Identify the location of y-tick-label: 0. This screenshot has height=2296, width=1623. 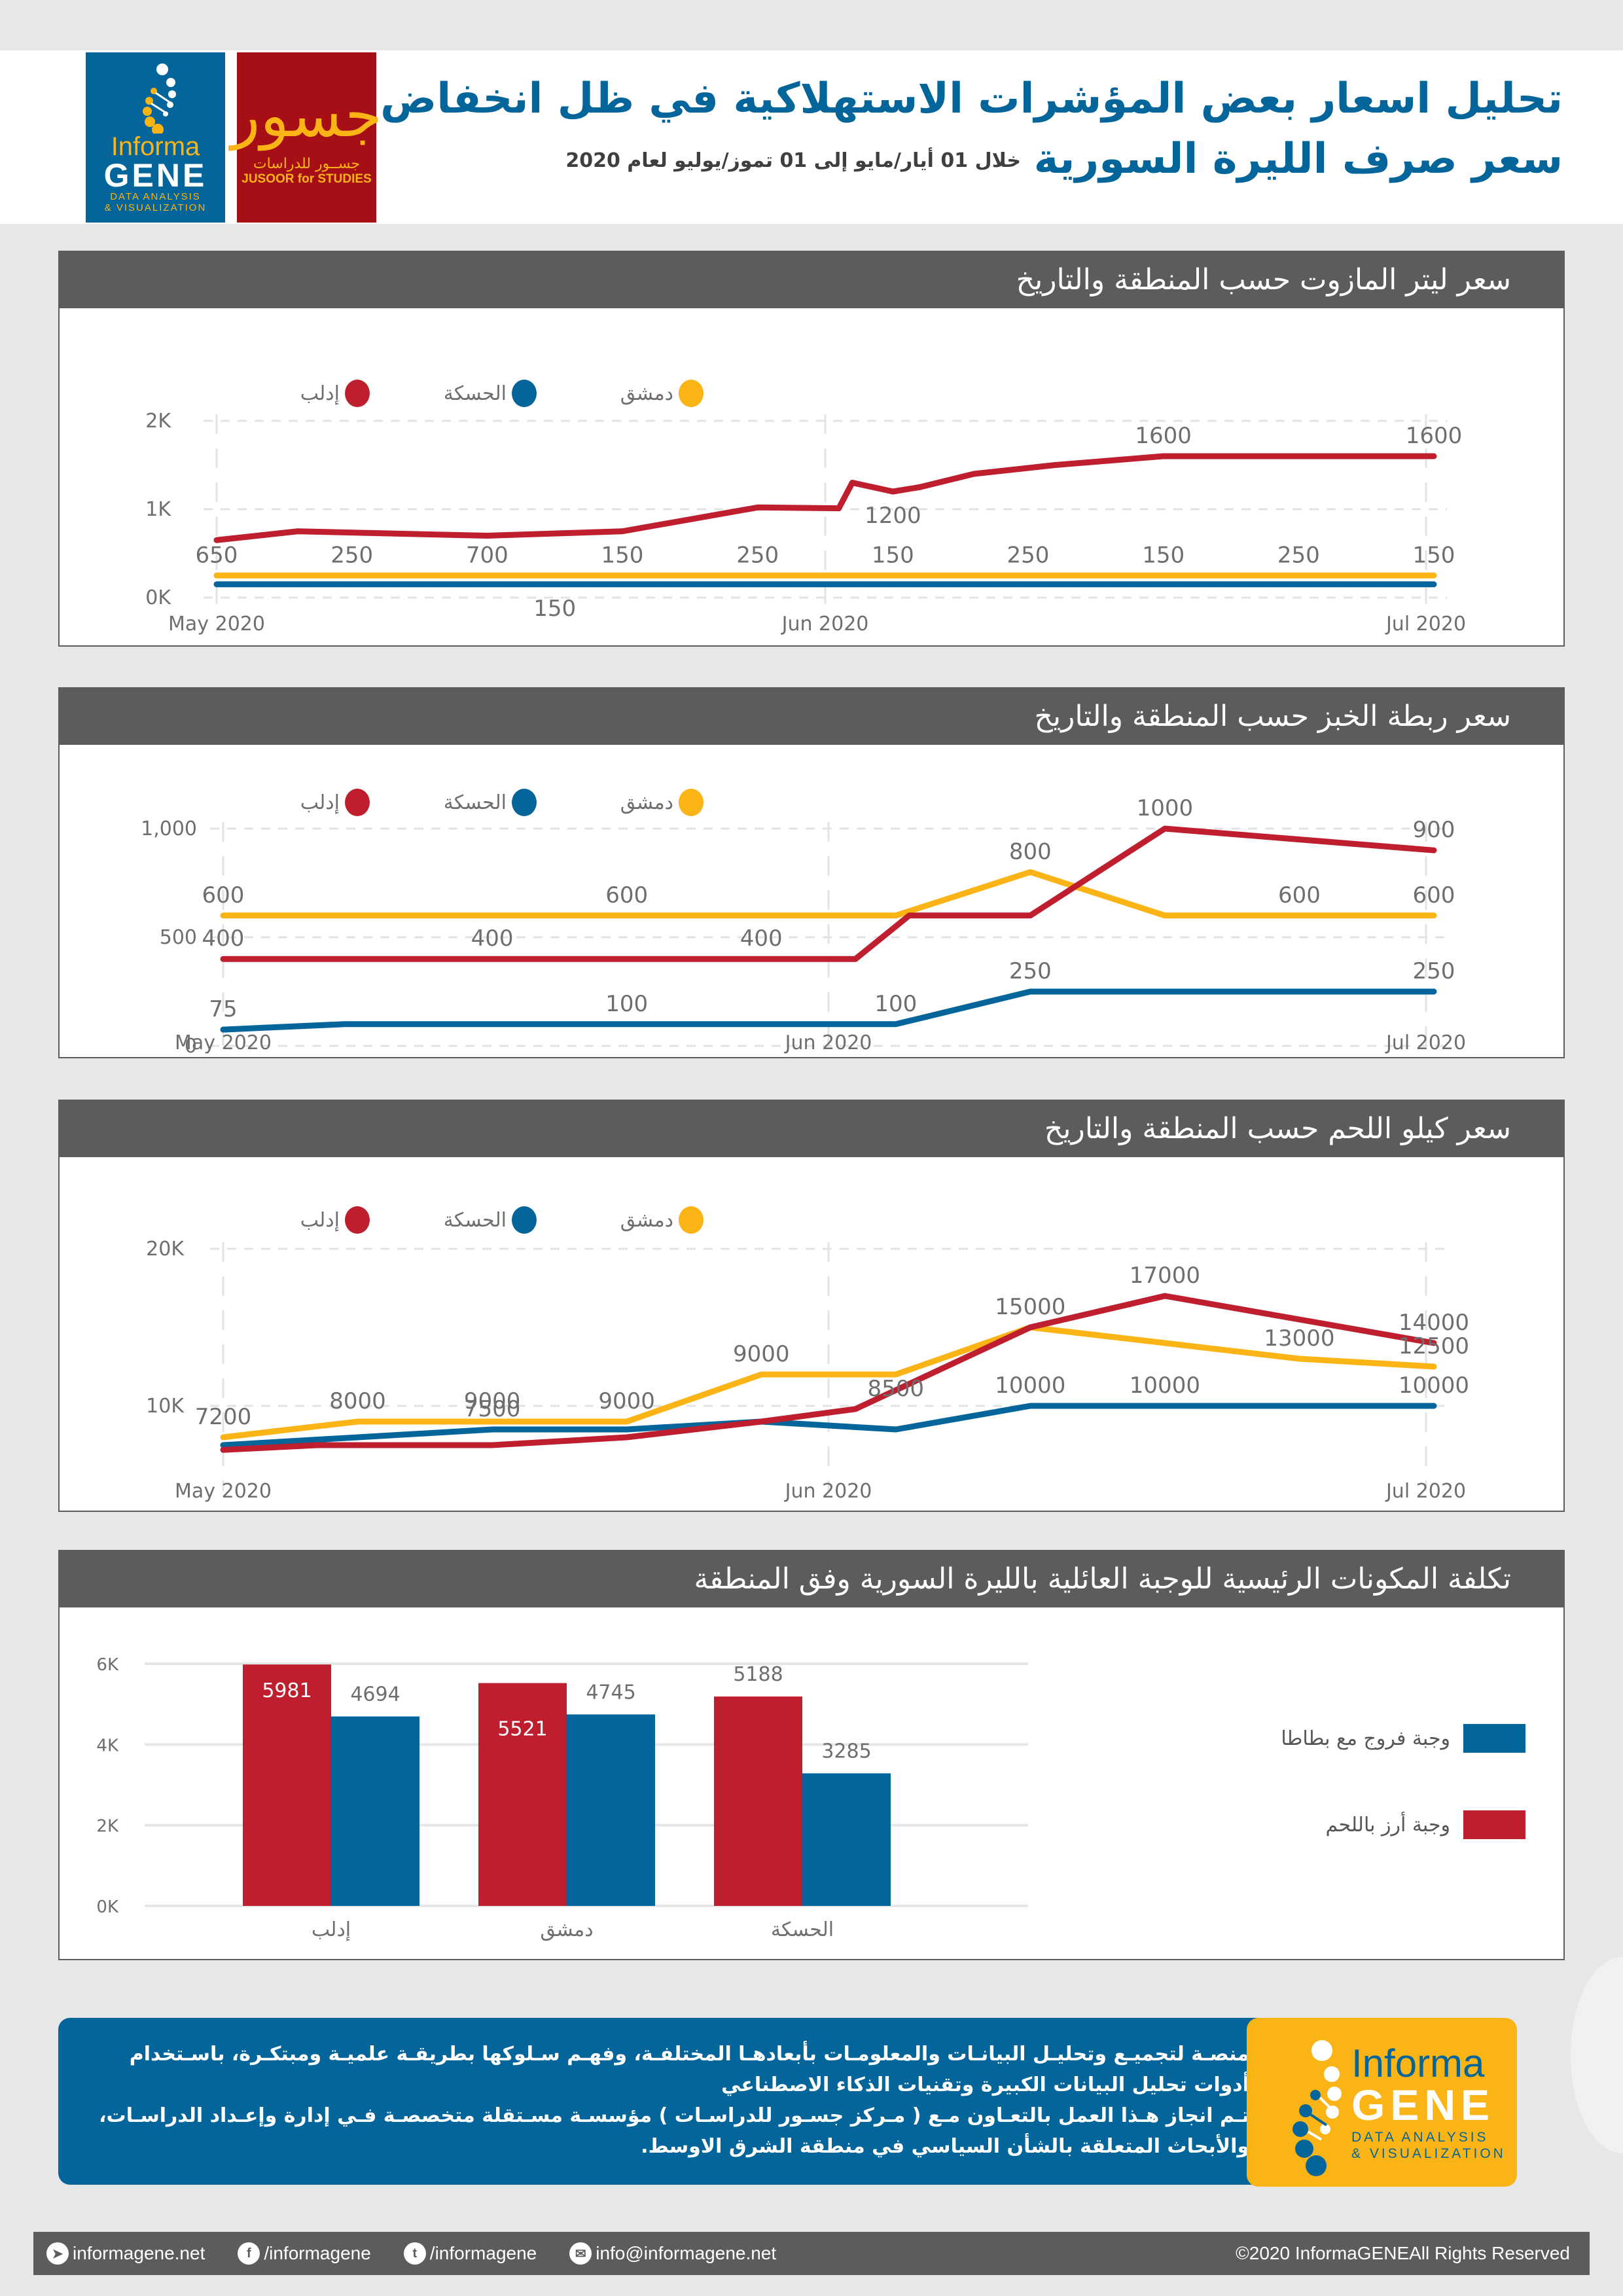
(191, 1046).